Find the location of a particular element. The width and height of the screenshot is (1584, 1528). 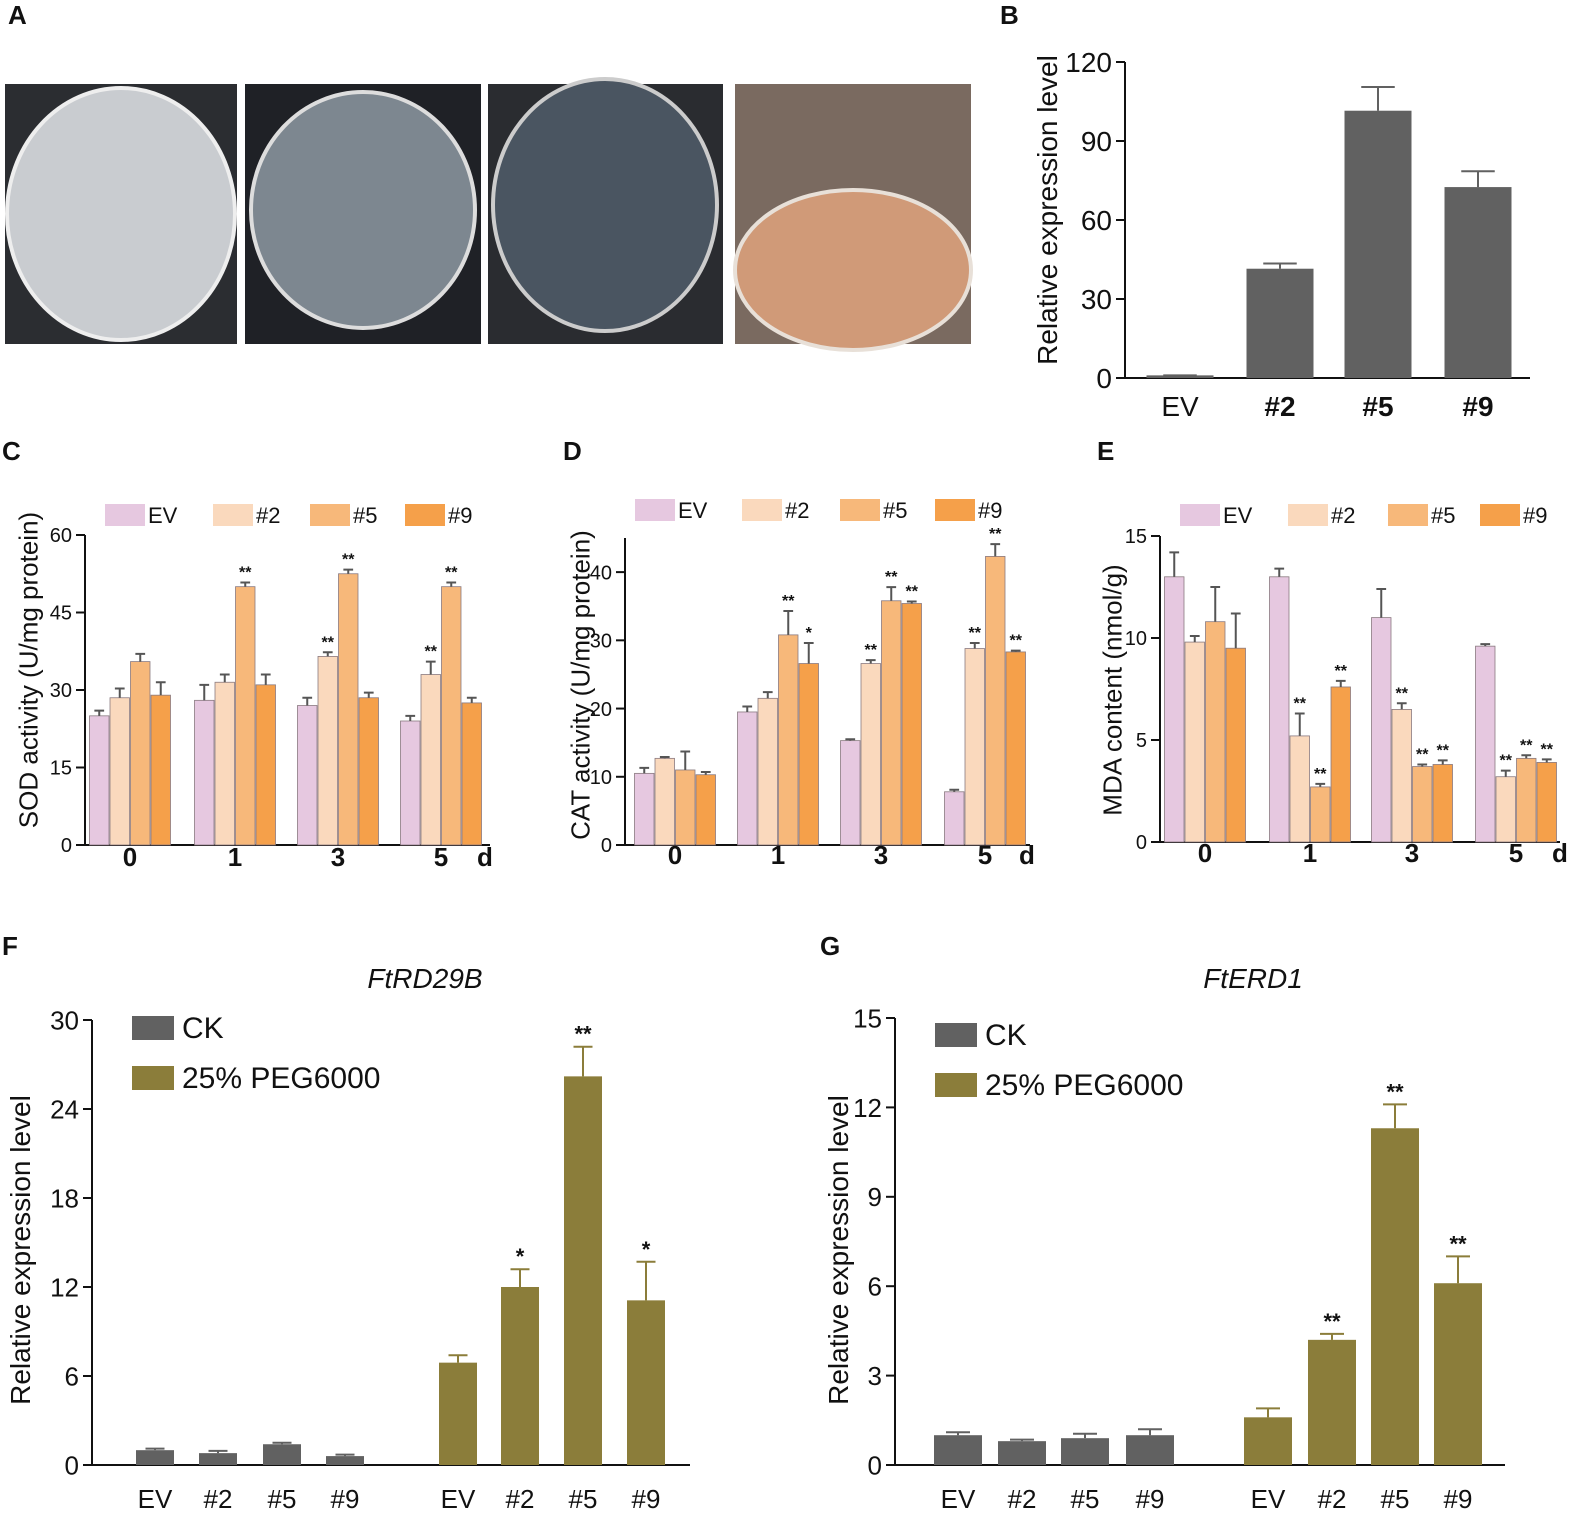

panel-label: A is located at coordinates (17, 15).